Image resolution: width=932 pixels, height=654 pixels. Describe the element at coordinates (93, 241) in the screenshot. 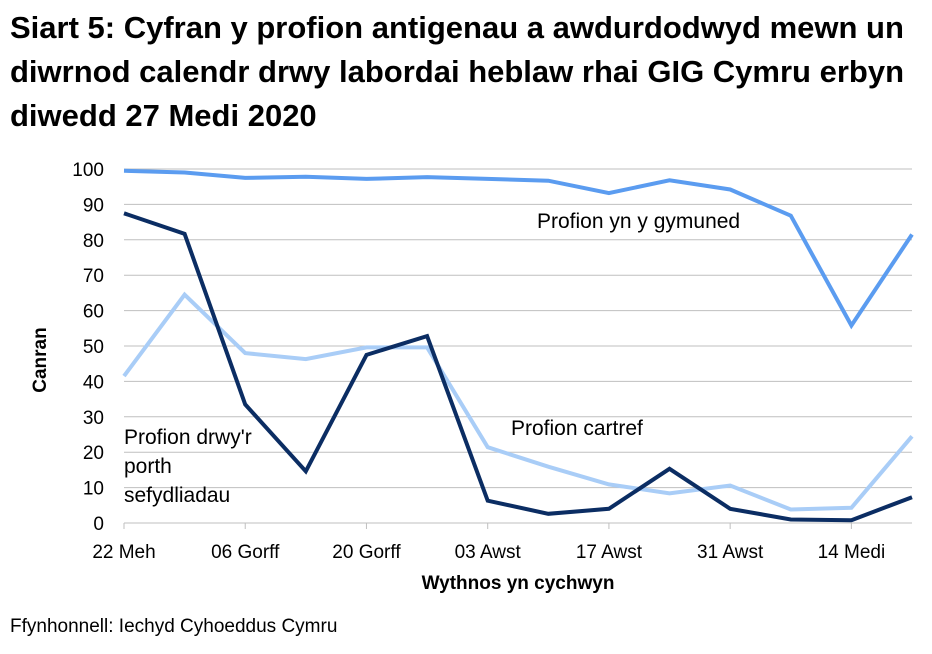

I see `y-tick-label: 80` at that location.